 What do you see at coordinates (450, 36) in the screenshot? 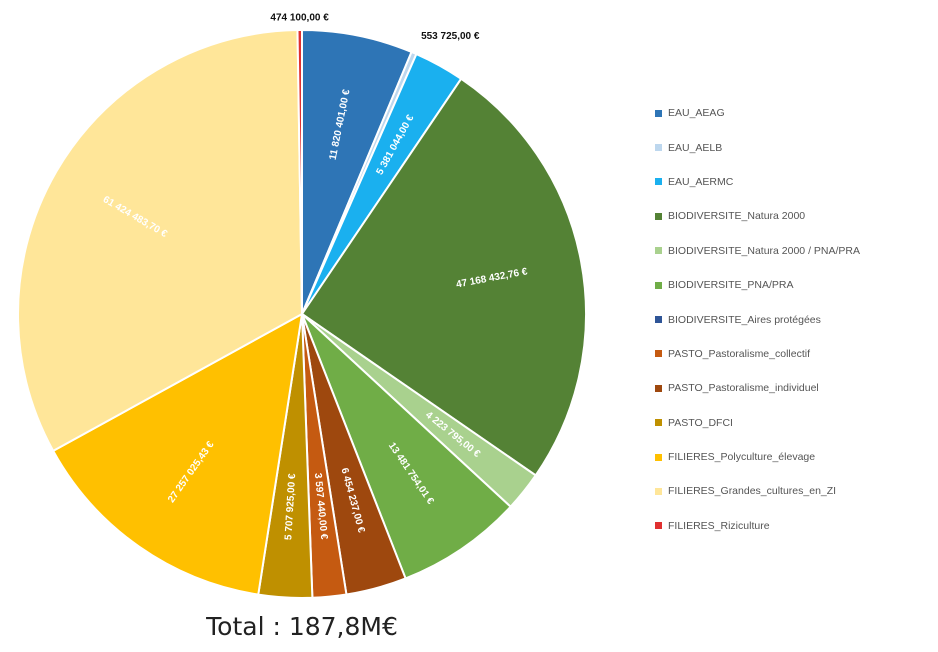
I see `slice-label: 553 725,00 €` at bounding box center [450, 36].